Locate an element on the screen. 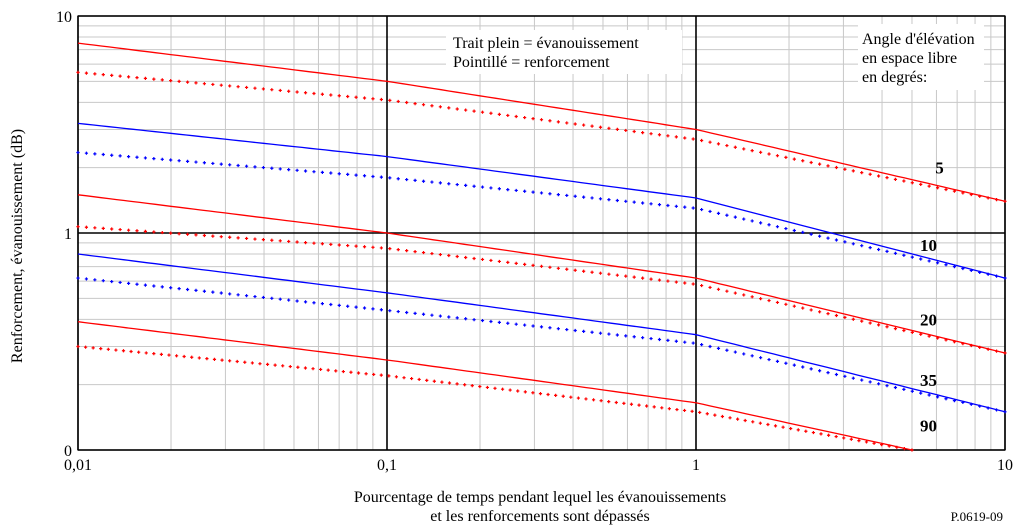 The width and height of the screenshot is (1019, 528). x-tick-label: 0,1 is located at coordinates (387, 465).